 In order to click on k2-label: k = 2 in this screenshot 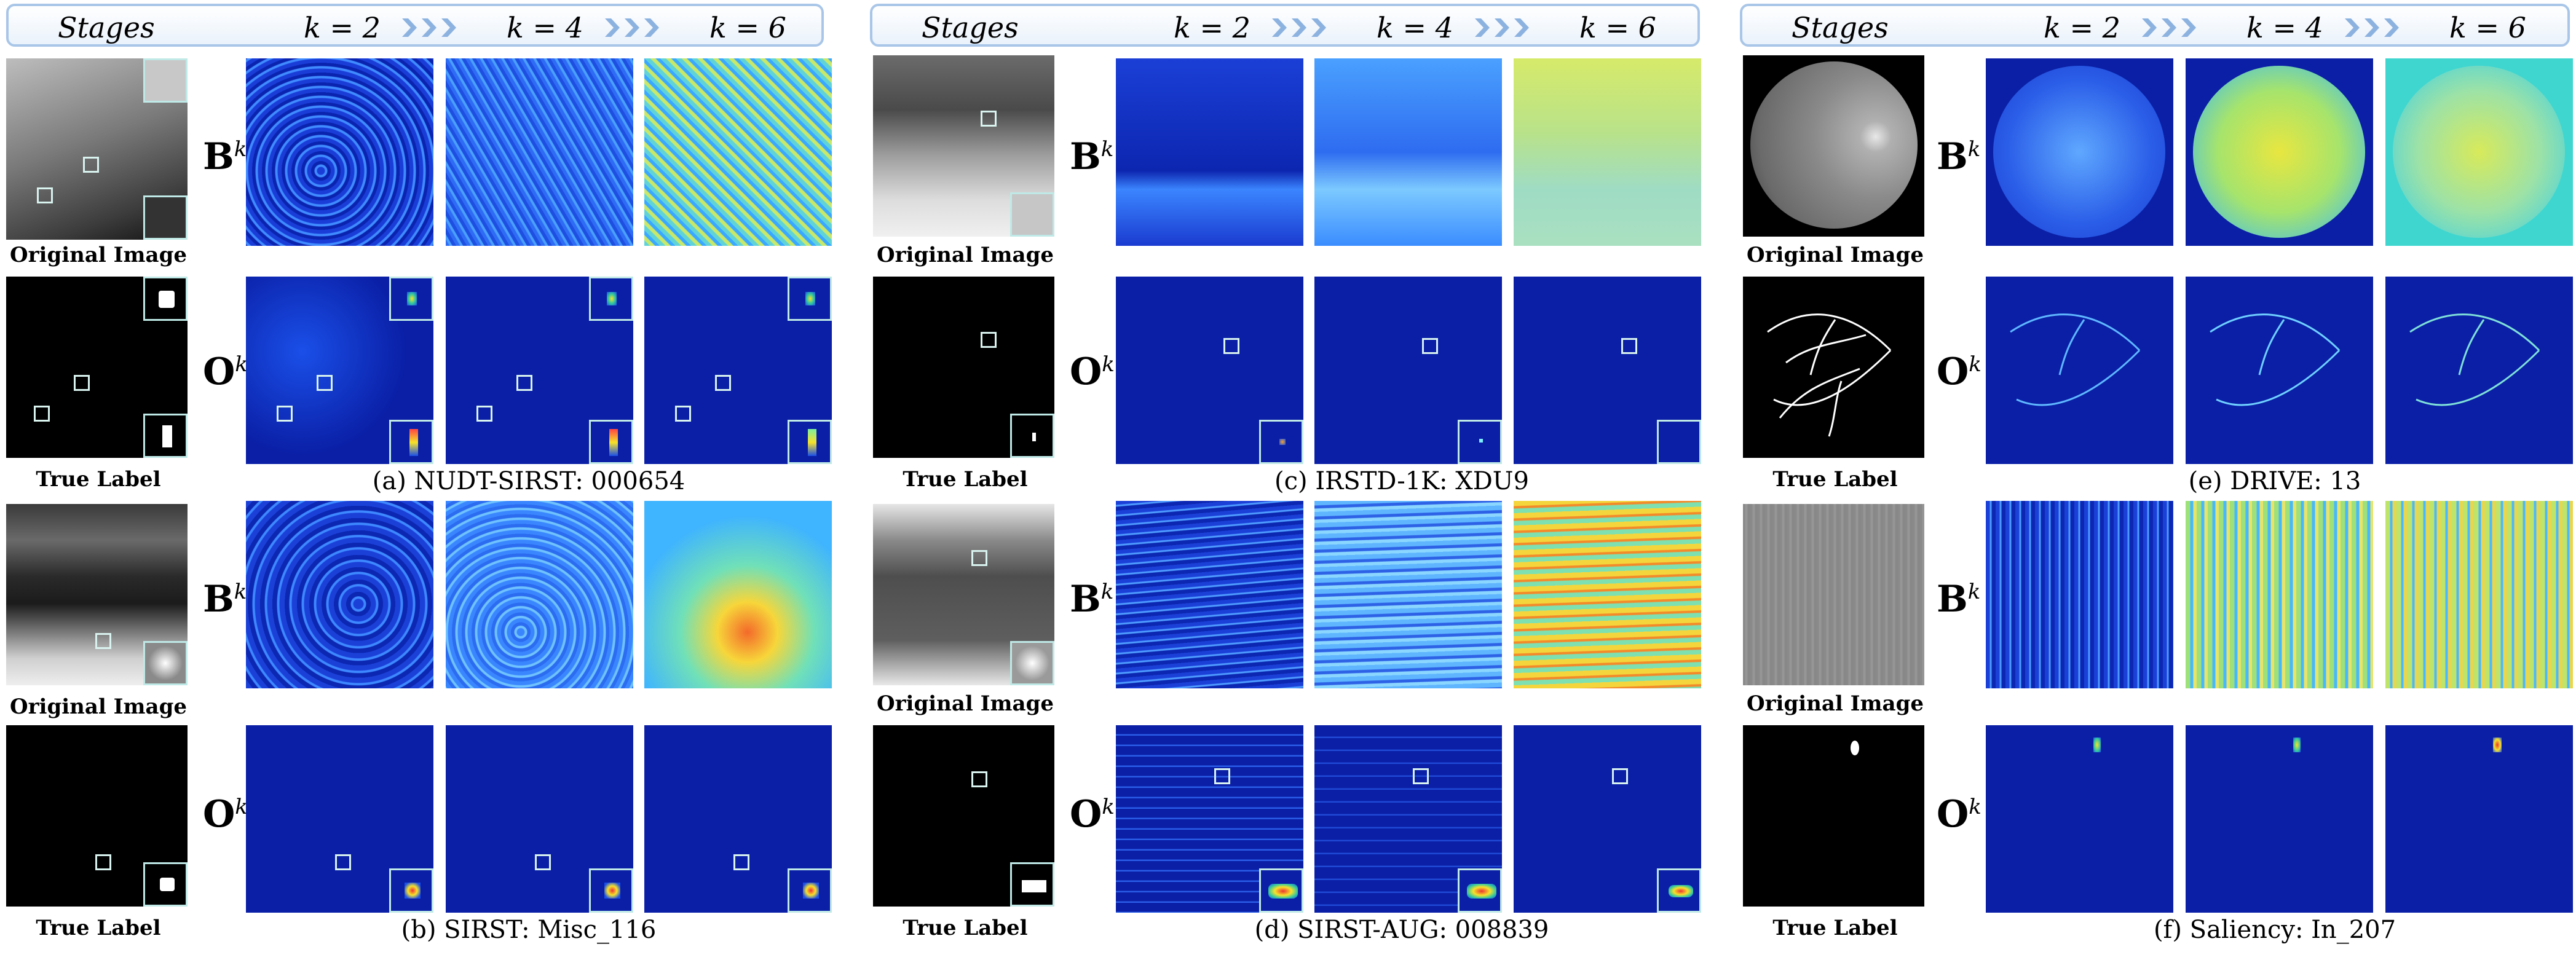, I will do `click(2082, 27)`.